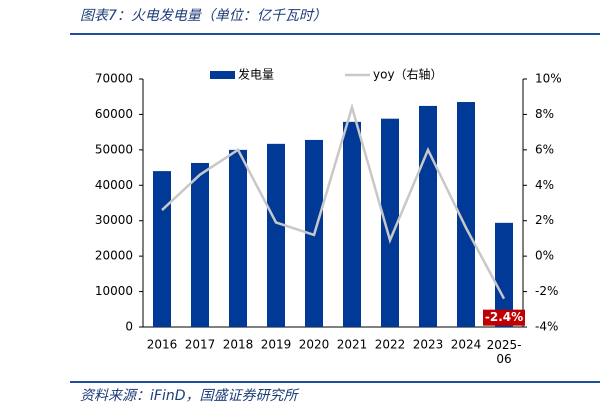  What do you see at coordinates (544, 256) in the screenshot?
I see `y2-tick-label: 0%` at bounding box center [544, 256].